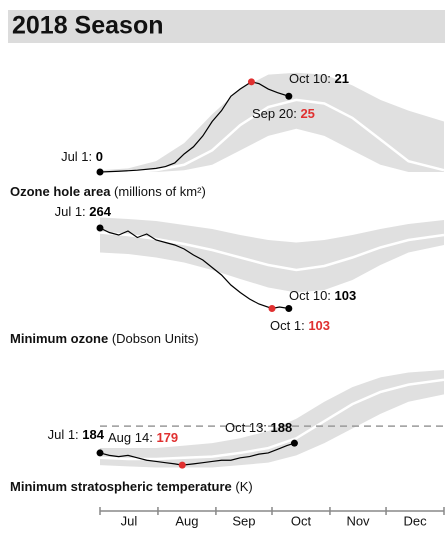 This screenshot has height=534, width=447. I want to click on annotation-label: Oct 13:, so click(246, 427).